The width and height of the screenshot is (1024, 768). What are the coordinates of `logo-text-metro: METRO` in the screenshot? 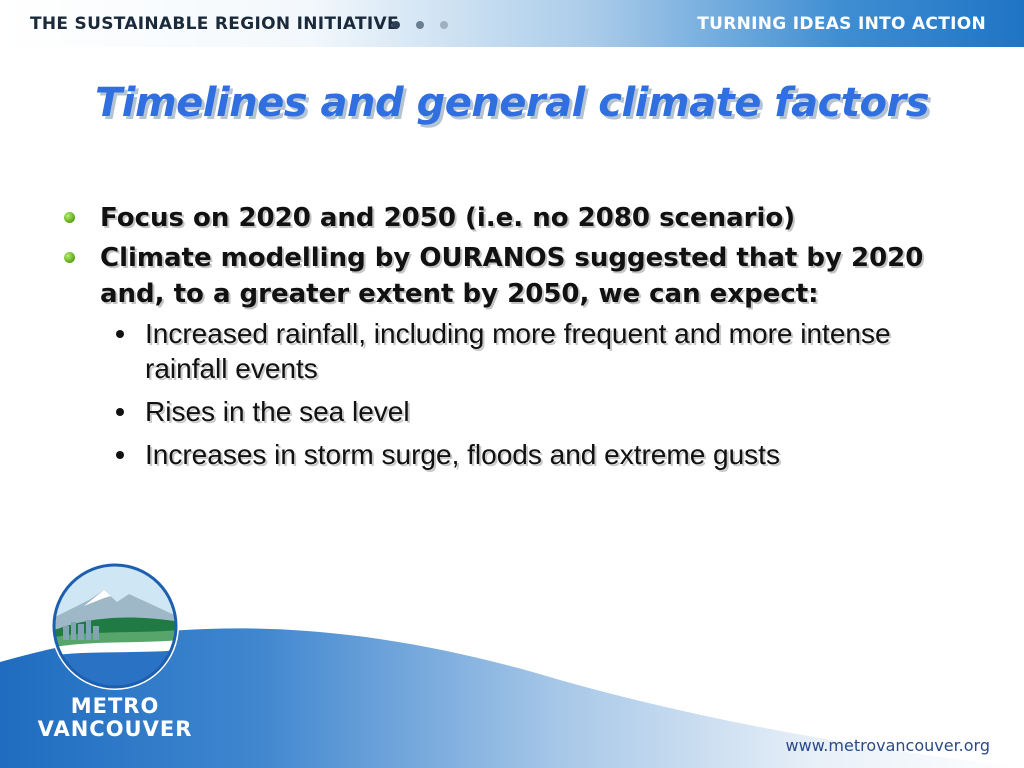 It's located at (115, 706).